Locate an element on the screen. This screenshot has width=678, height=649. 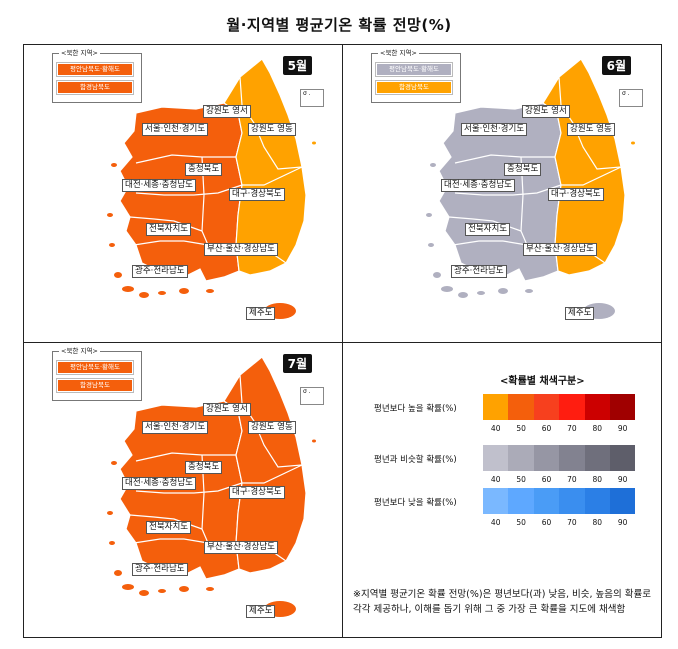
page-title: 월·지역별 평균기온 확률 전망(%) is located at coordinates (339, 25).